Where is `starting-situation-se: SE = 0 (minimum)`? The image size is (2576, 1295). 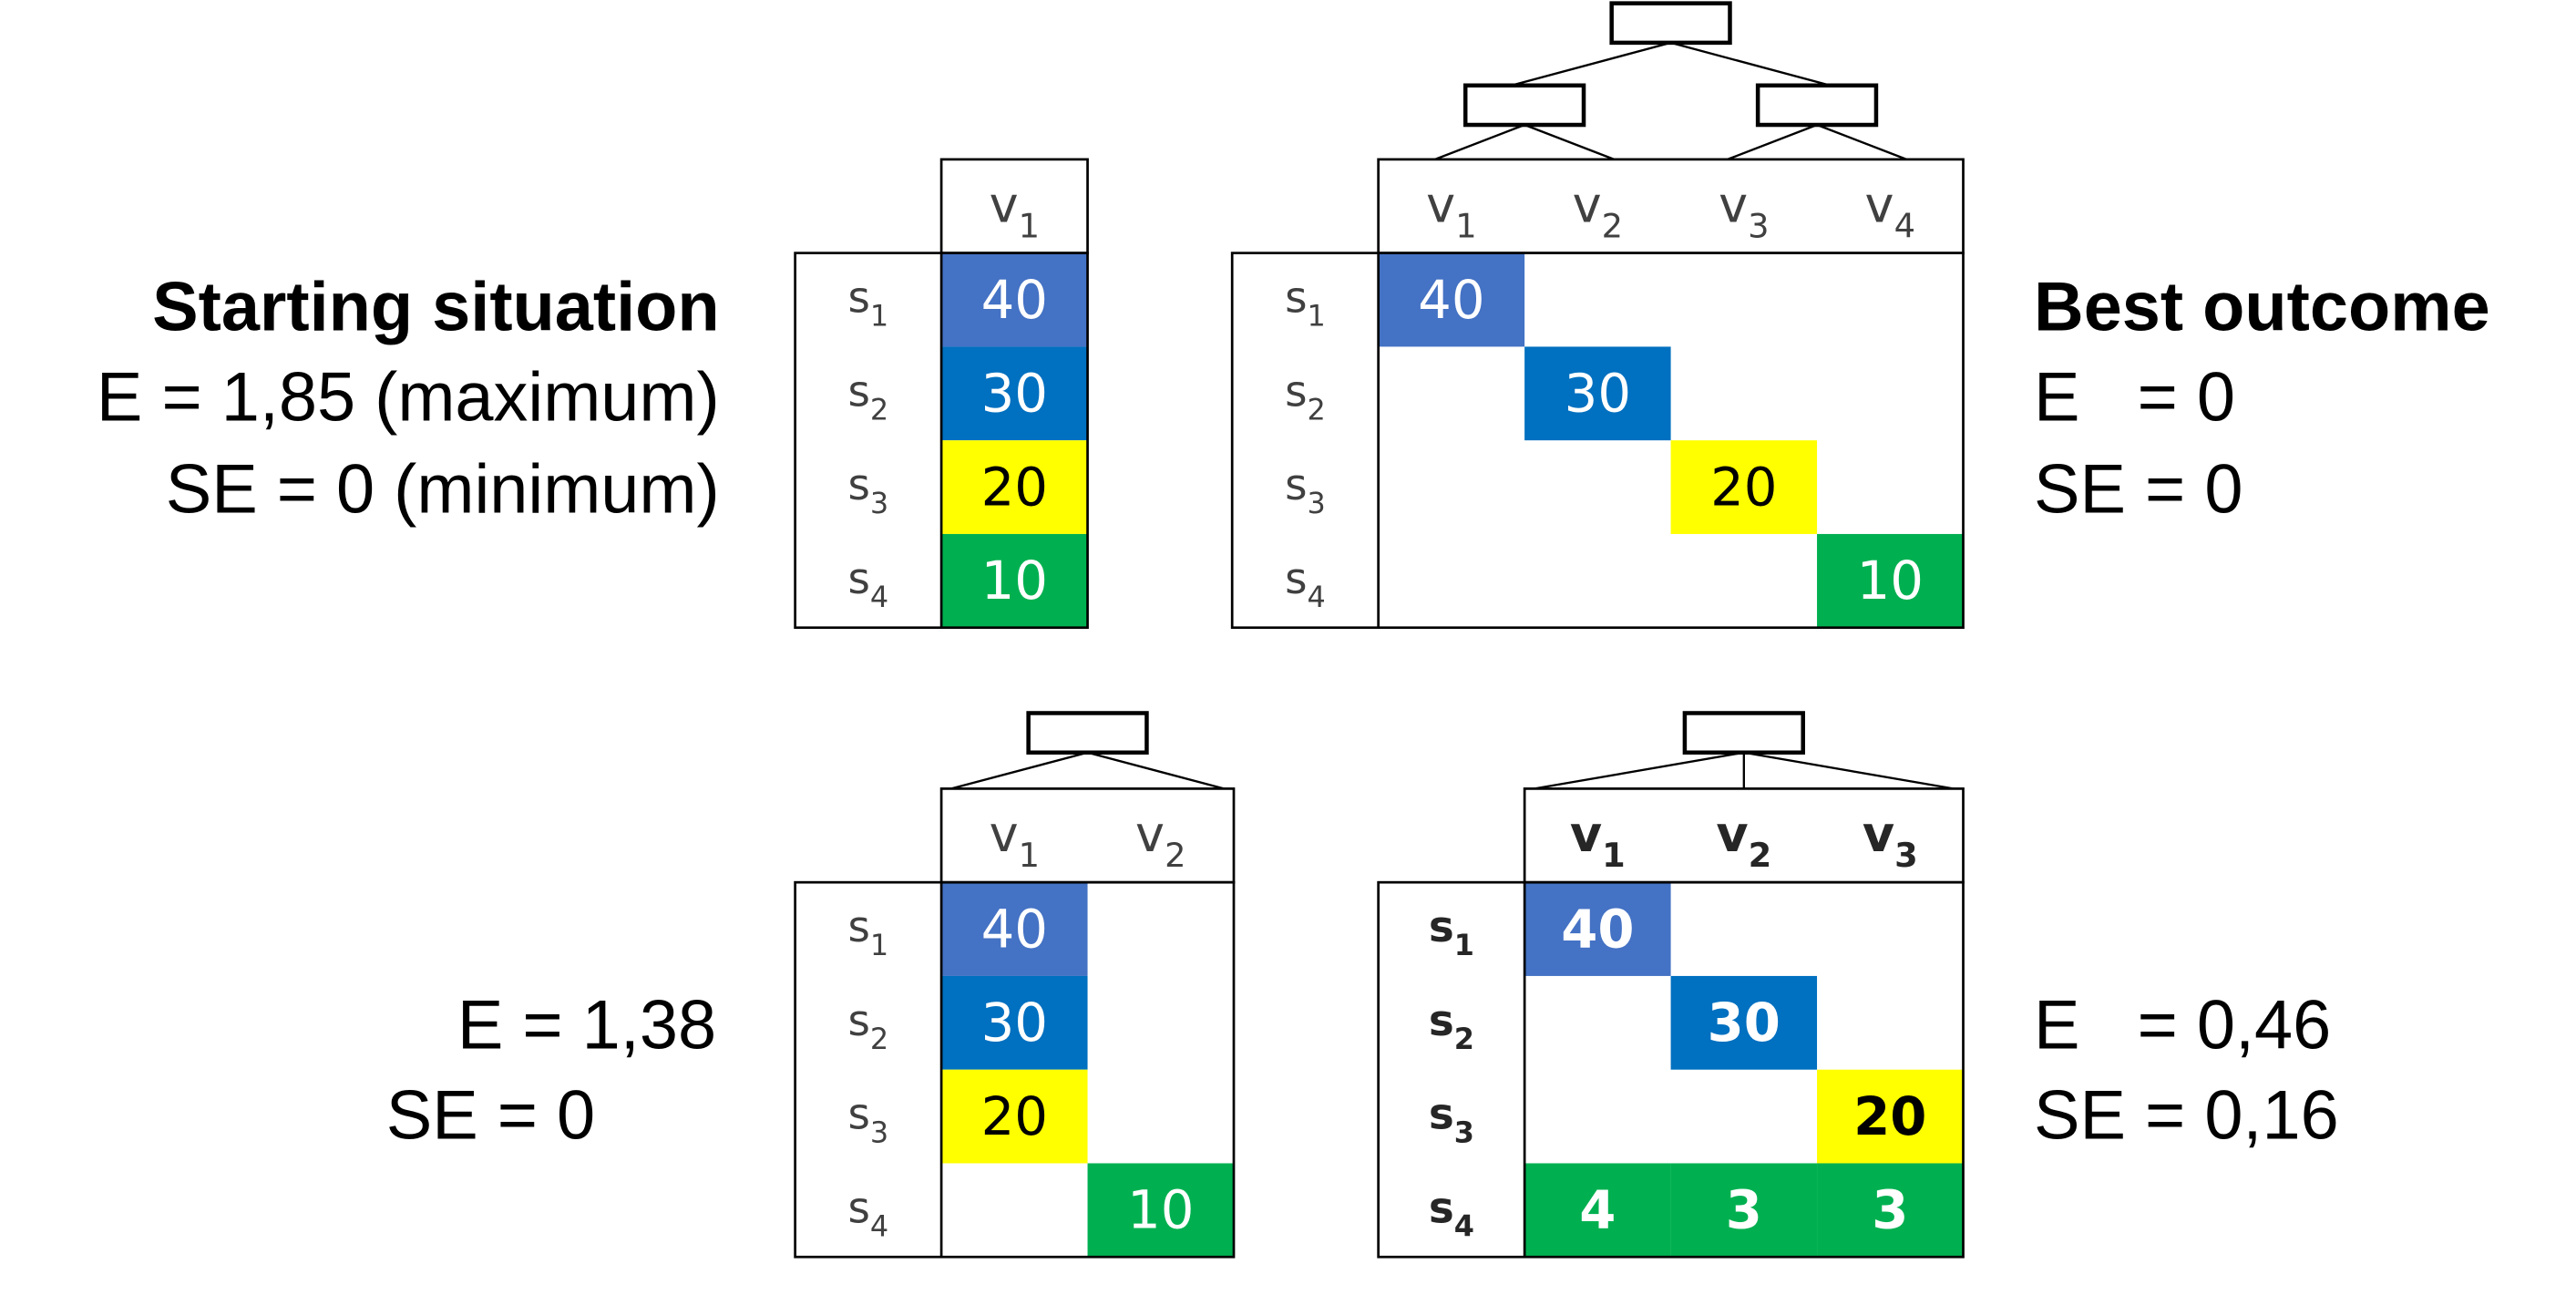 starting-situation-se: SE = 0 (minimum) is located at coordinates (443, 490).